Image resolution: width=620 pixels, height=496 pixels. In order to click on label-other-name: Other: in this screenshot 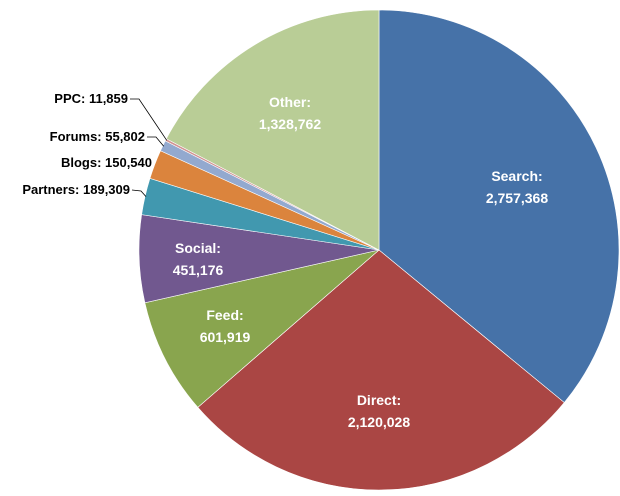, I will do `click(290, 102)`.